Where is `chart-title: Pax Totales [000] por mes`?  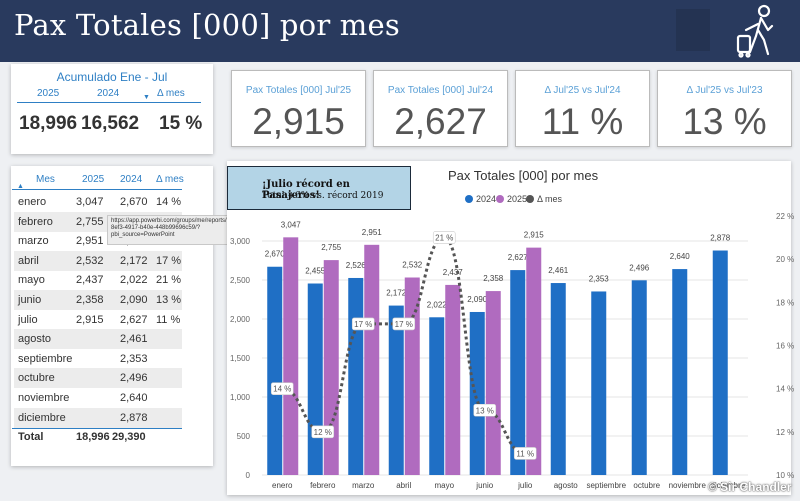 chart-title: Pax Totales [000] por mes is located at coordinates (523, 175).